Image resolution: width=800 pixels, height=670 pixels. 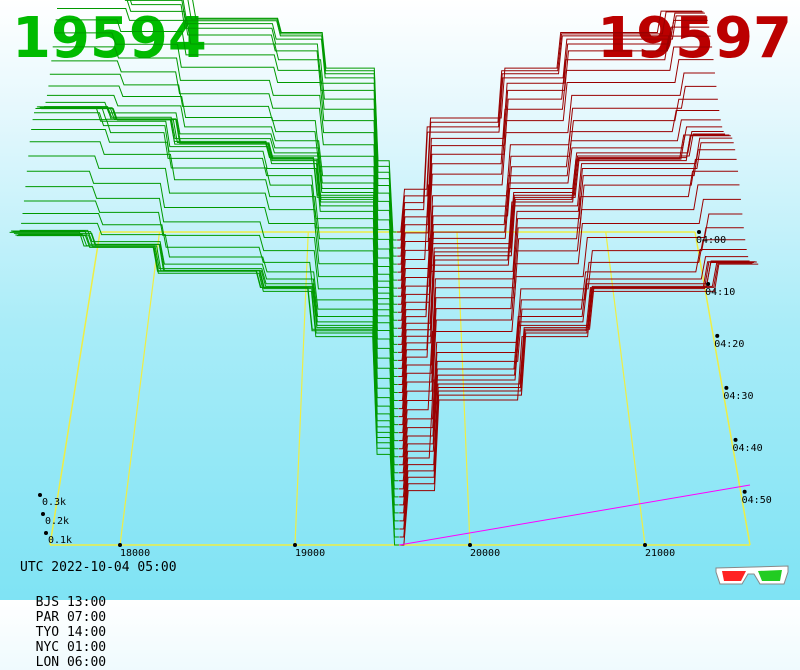 I want to click on city-time-lon: LON 06:00, so click(x=71, y=662).